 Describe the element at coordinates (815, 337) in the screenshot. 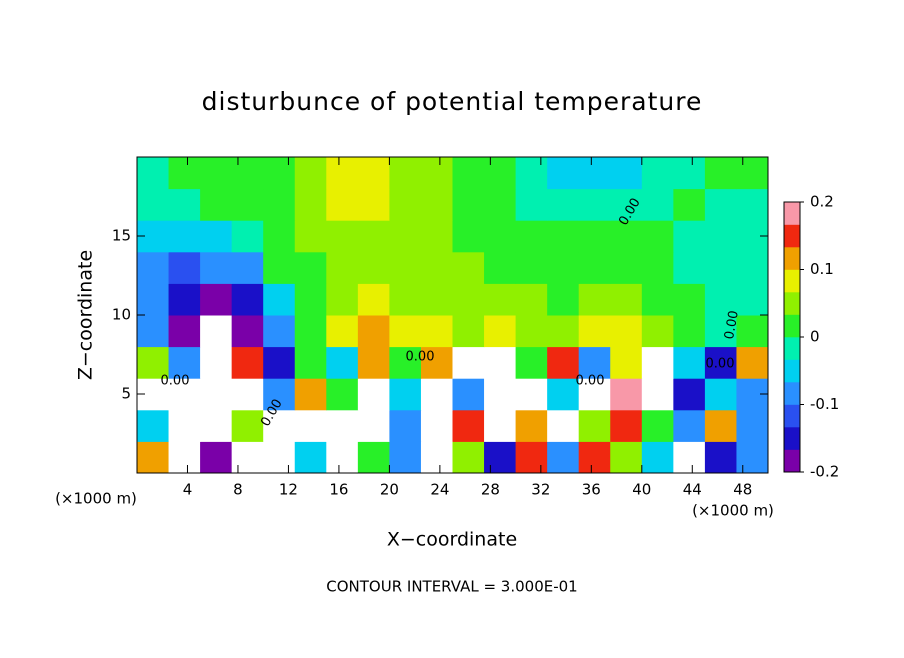

I see `colorbar-tick-label: 0` at that location.